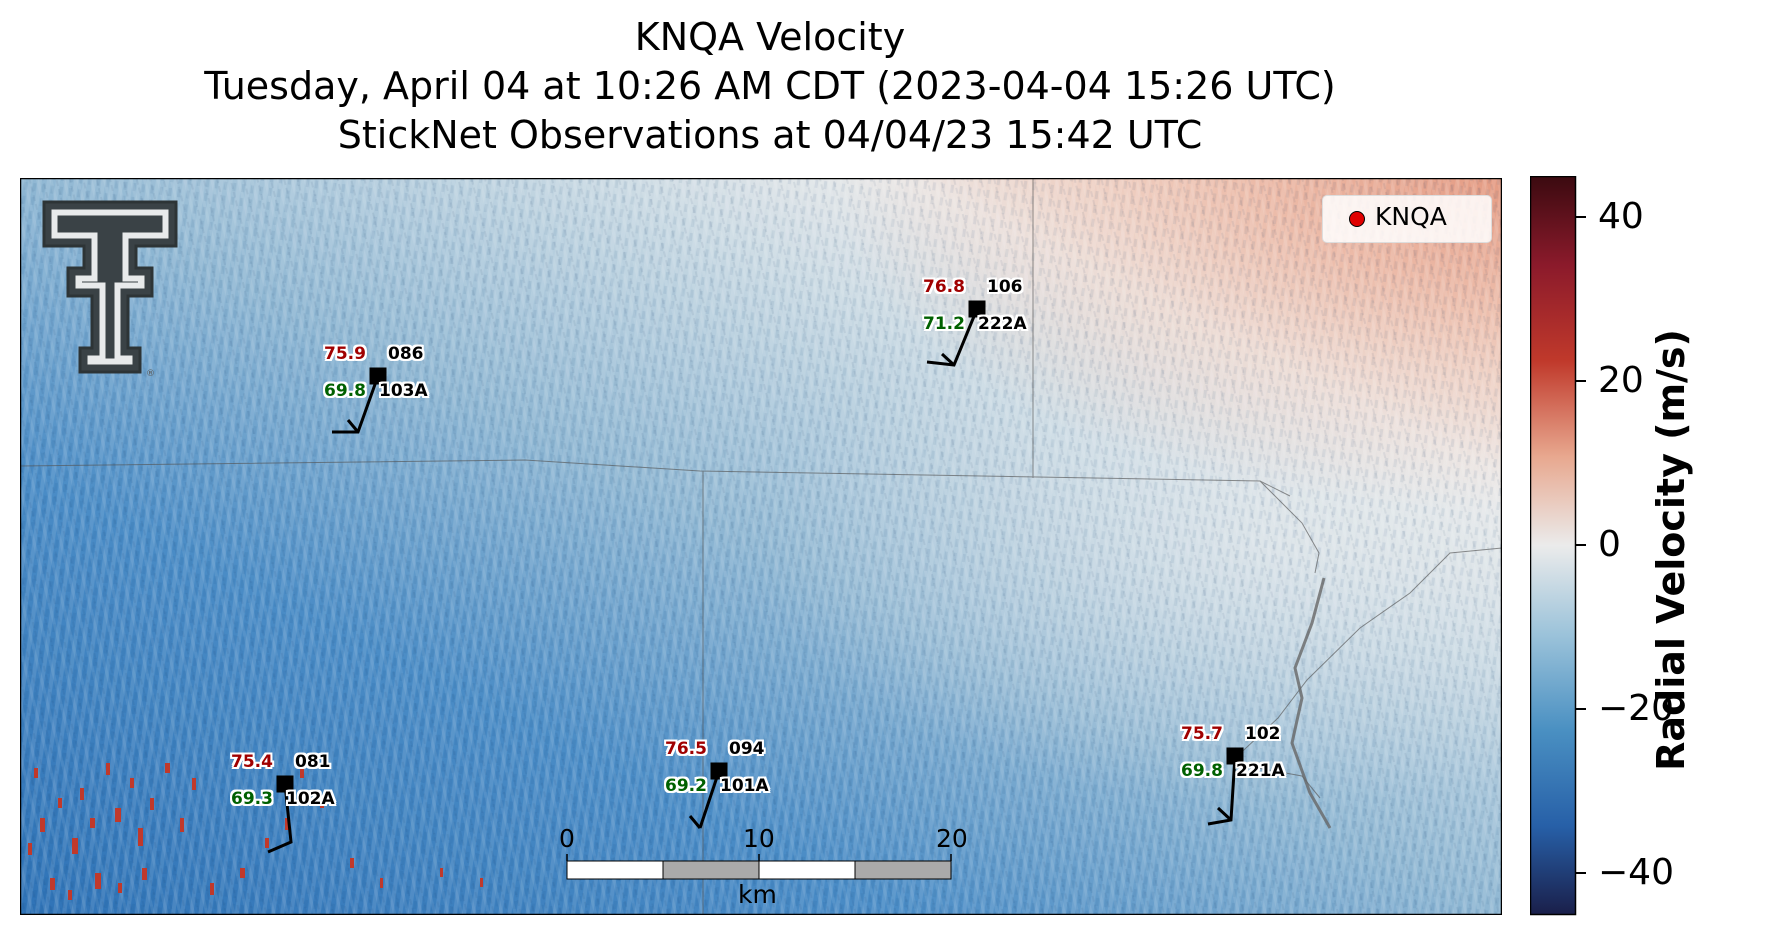  What do you see at coordinates (252, 799) in the screenshot?
I see `station-dewpoint: 69.3` at bounding box center [252, 799].